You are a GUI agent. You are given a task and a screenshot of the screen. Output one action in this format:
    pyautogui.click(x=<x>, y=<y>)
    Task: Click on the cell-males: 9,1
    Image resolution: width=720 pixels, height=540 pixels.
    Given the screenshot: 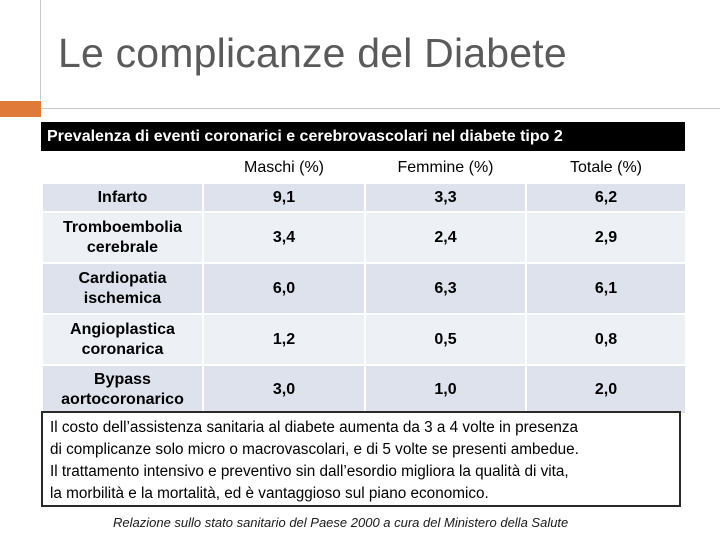 What is the action you would take?
    pyautogui.click(x=284, y=197)
    